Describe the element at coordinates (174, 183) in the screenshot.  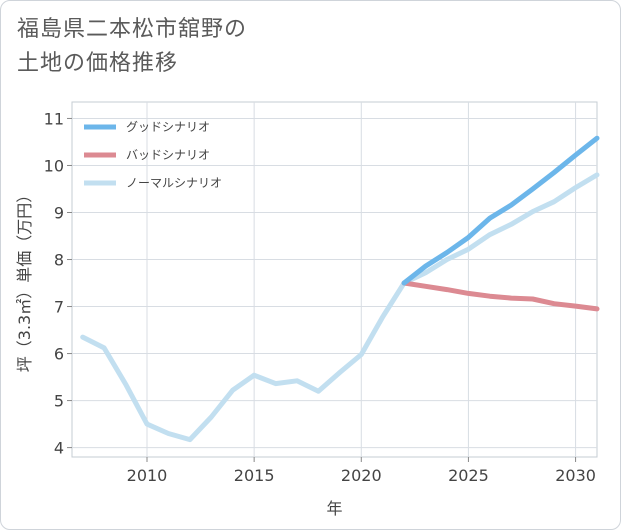
I see `legend-label: ノーマルシナリオ` at that location.